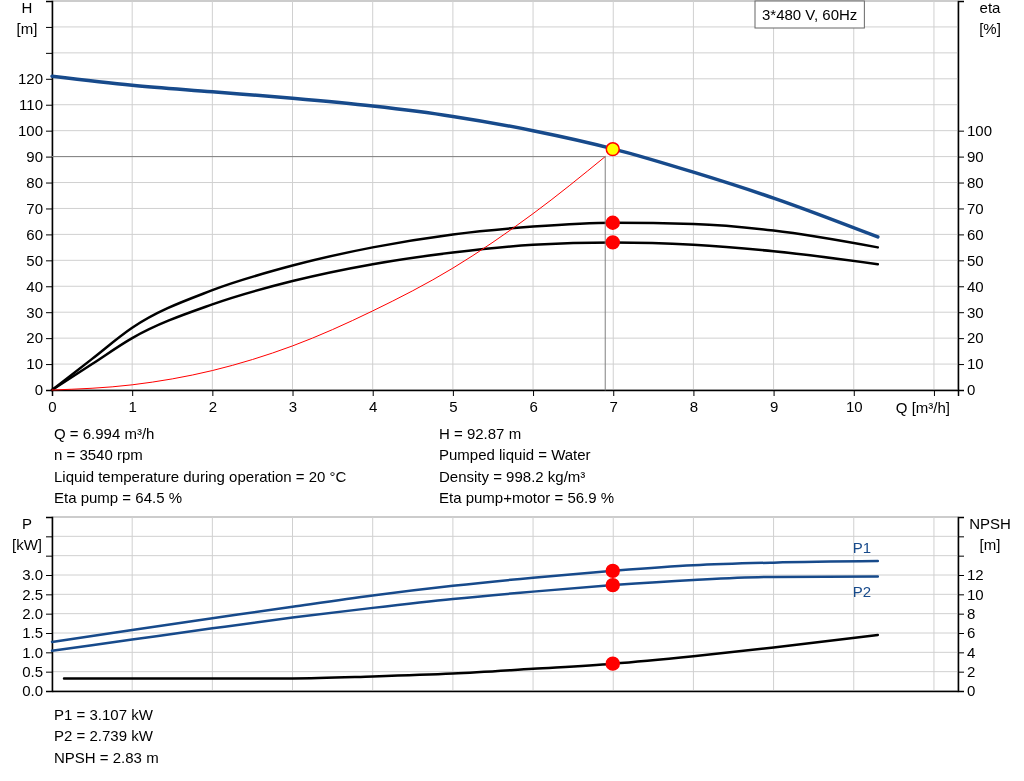 The width and height of the screenshot is (1024, 781). Describe the element at coordinates (213, 406) in the screenshot. I see `x-tick-label: 2` at that location.